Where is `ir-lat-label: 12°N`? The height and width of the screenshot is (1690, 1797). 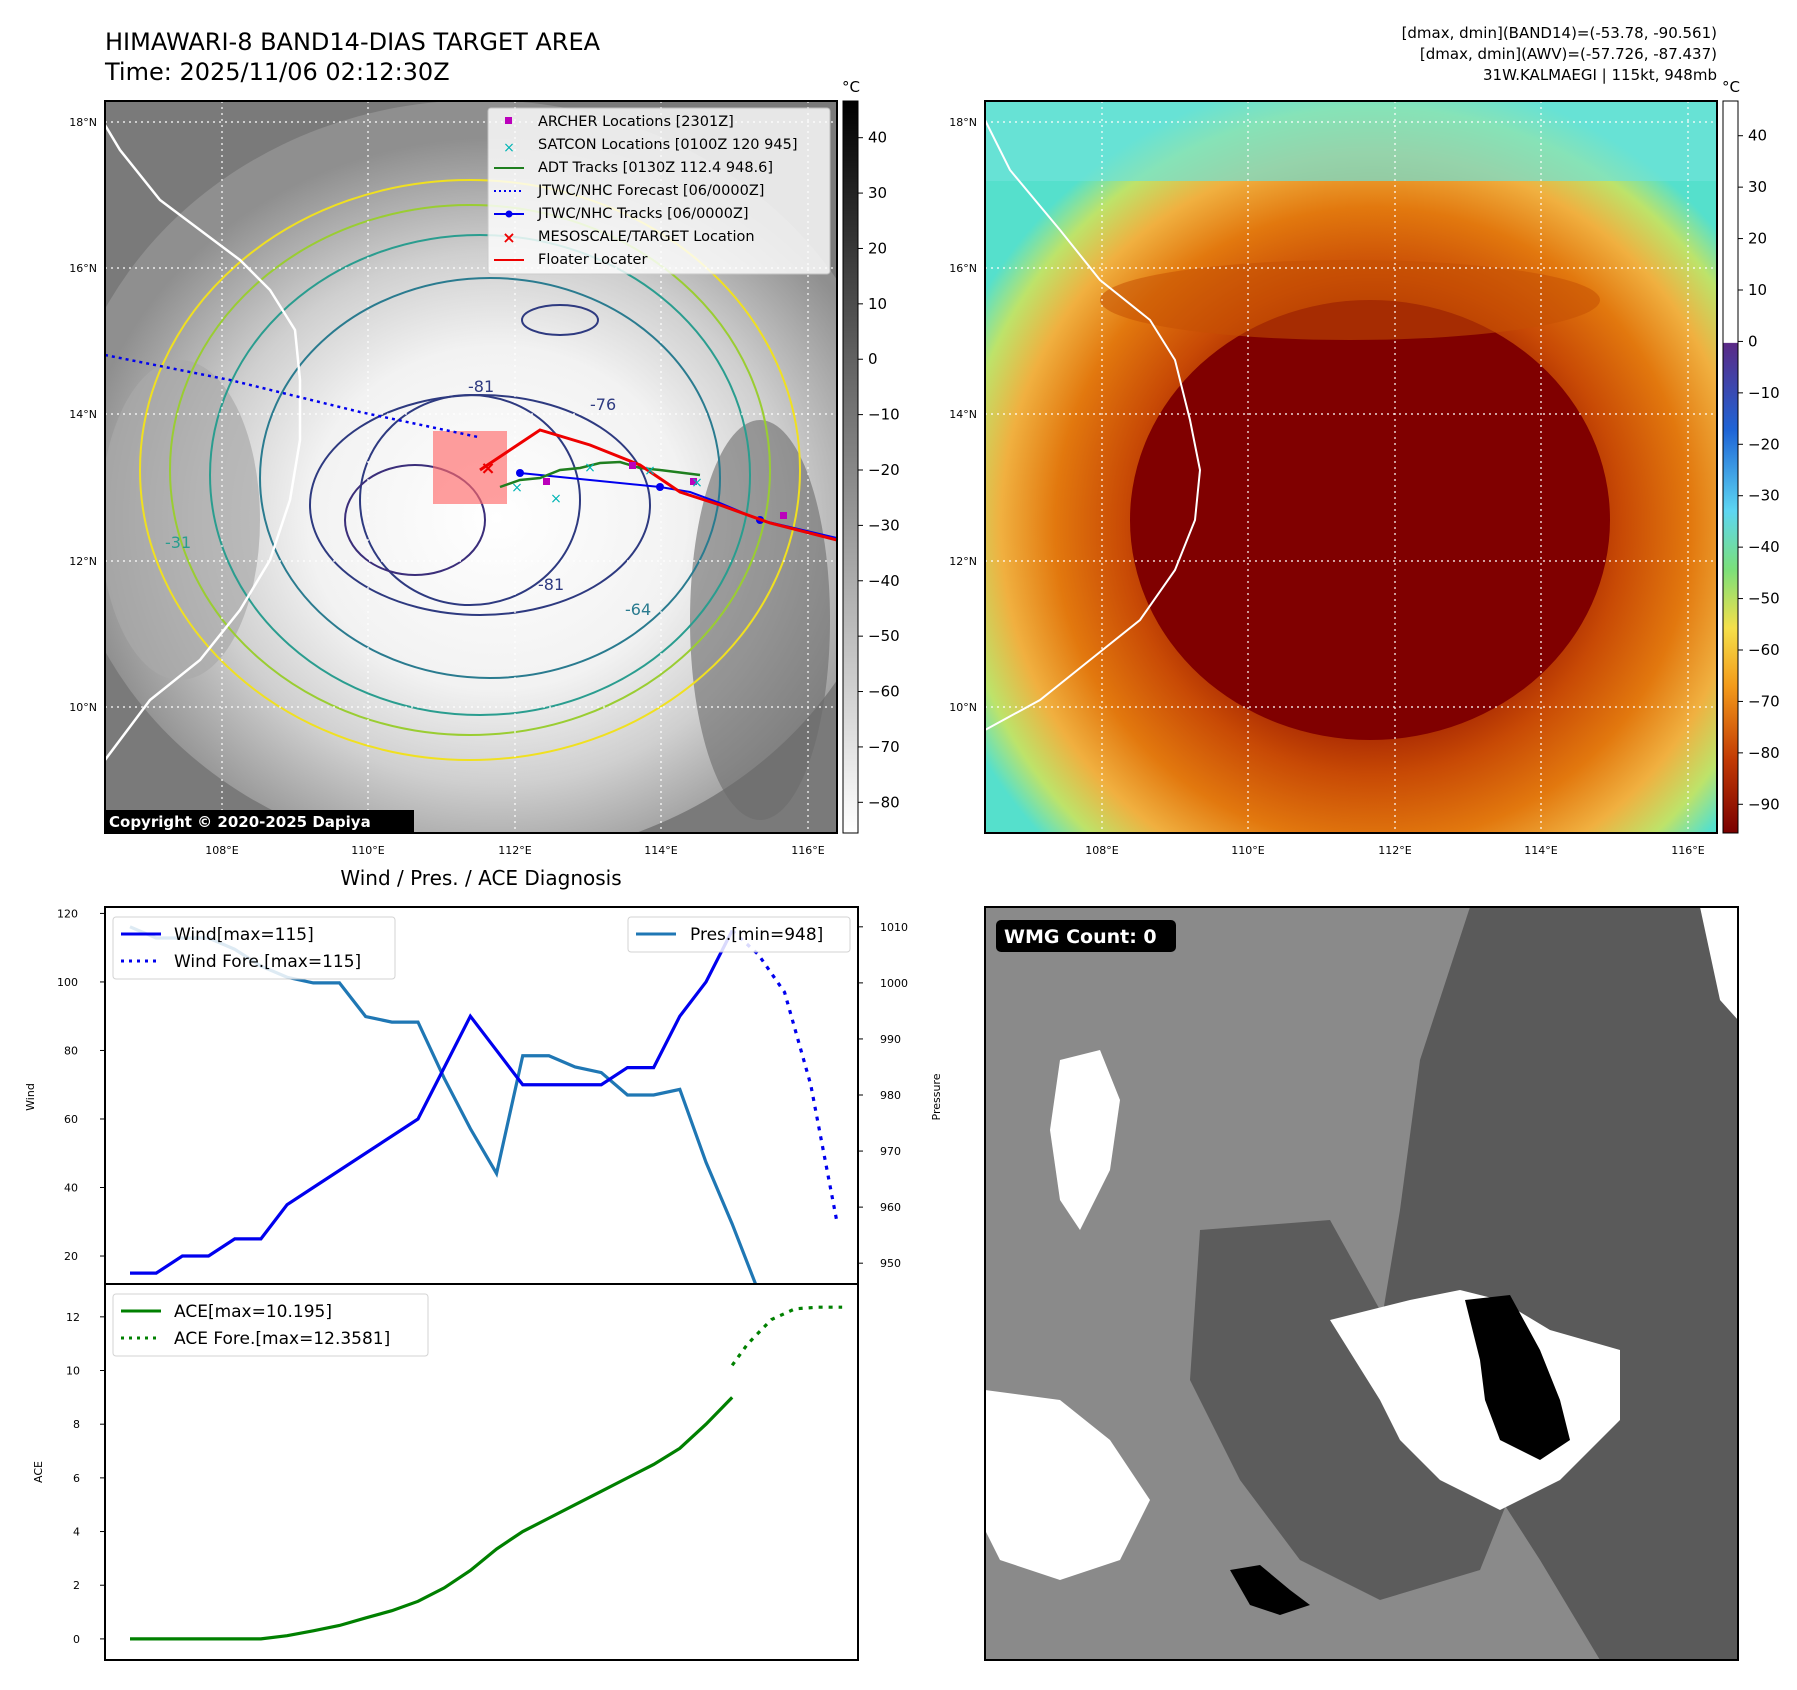
ir-lat-label: 12°N is located at coordinates (83, 561).